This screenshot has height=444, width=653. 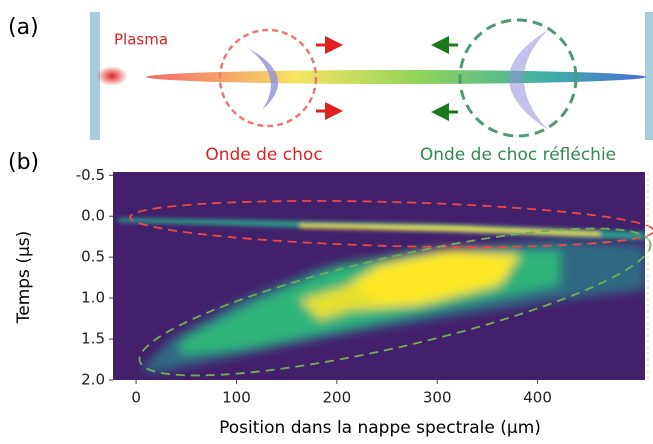 What do you see at coordinates (90, 175) in the screenshot?
I see `y-tick-label: -0.5` at bounding box center [90, 175].